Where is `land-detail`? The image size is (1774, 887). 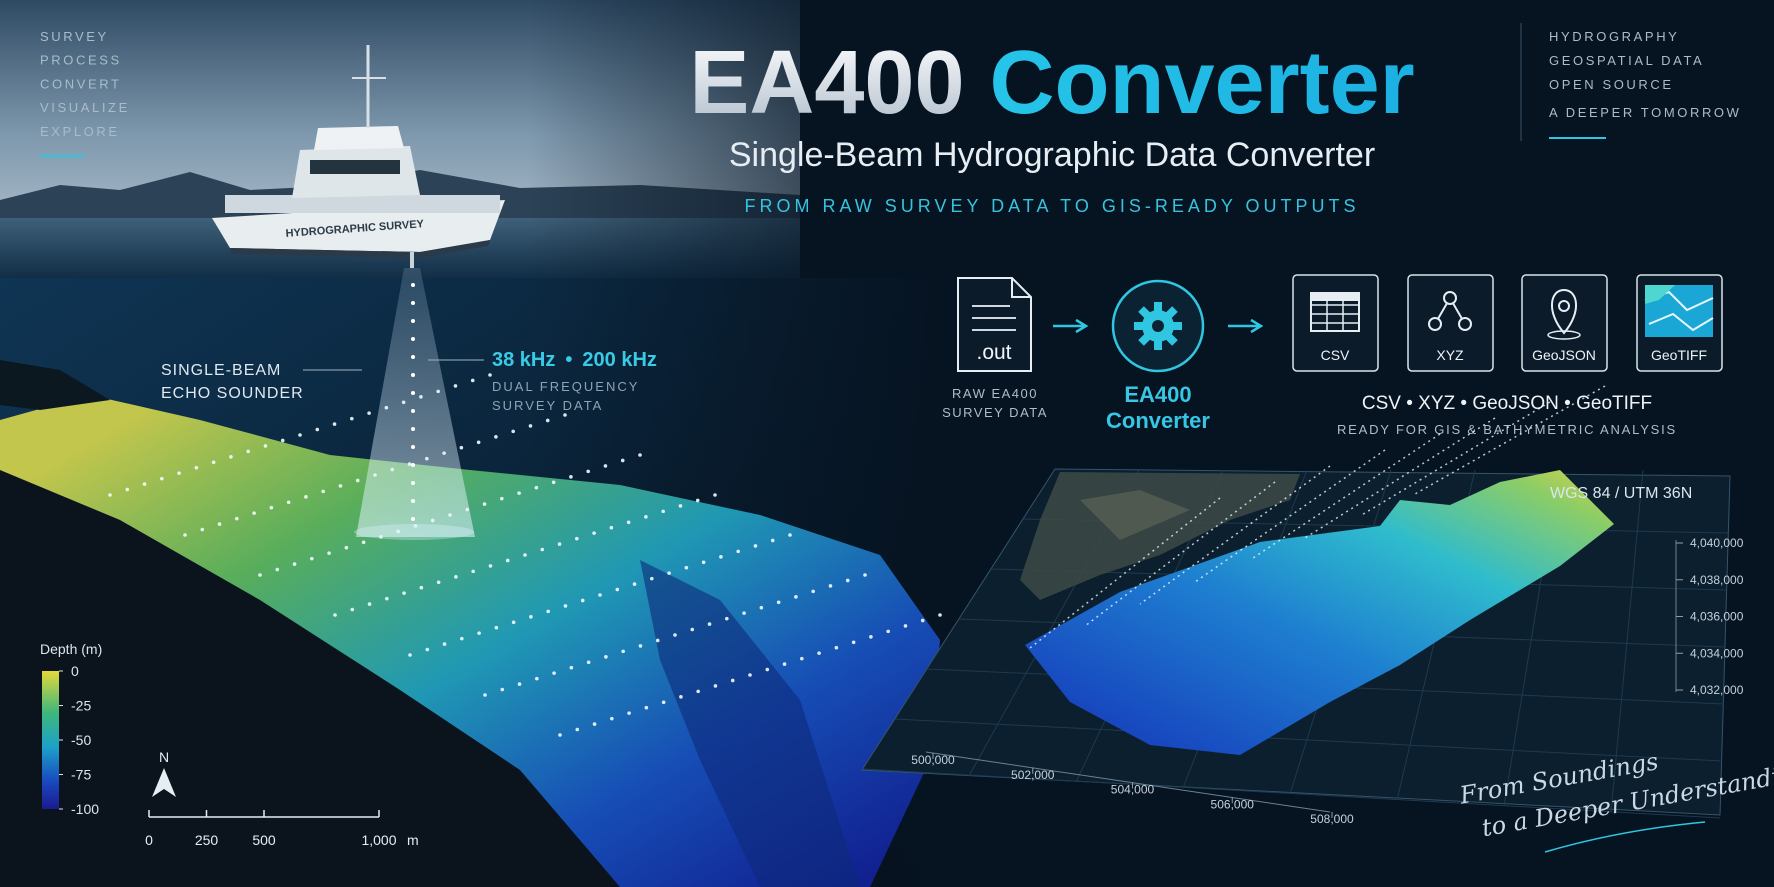
land-detail is located at coordinates (1135, 515).